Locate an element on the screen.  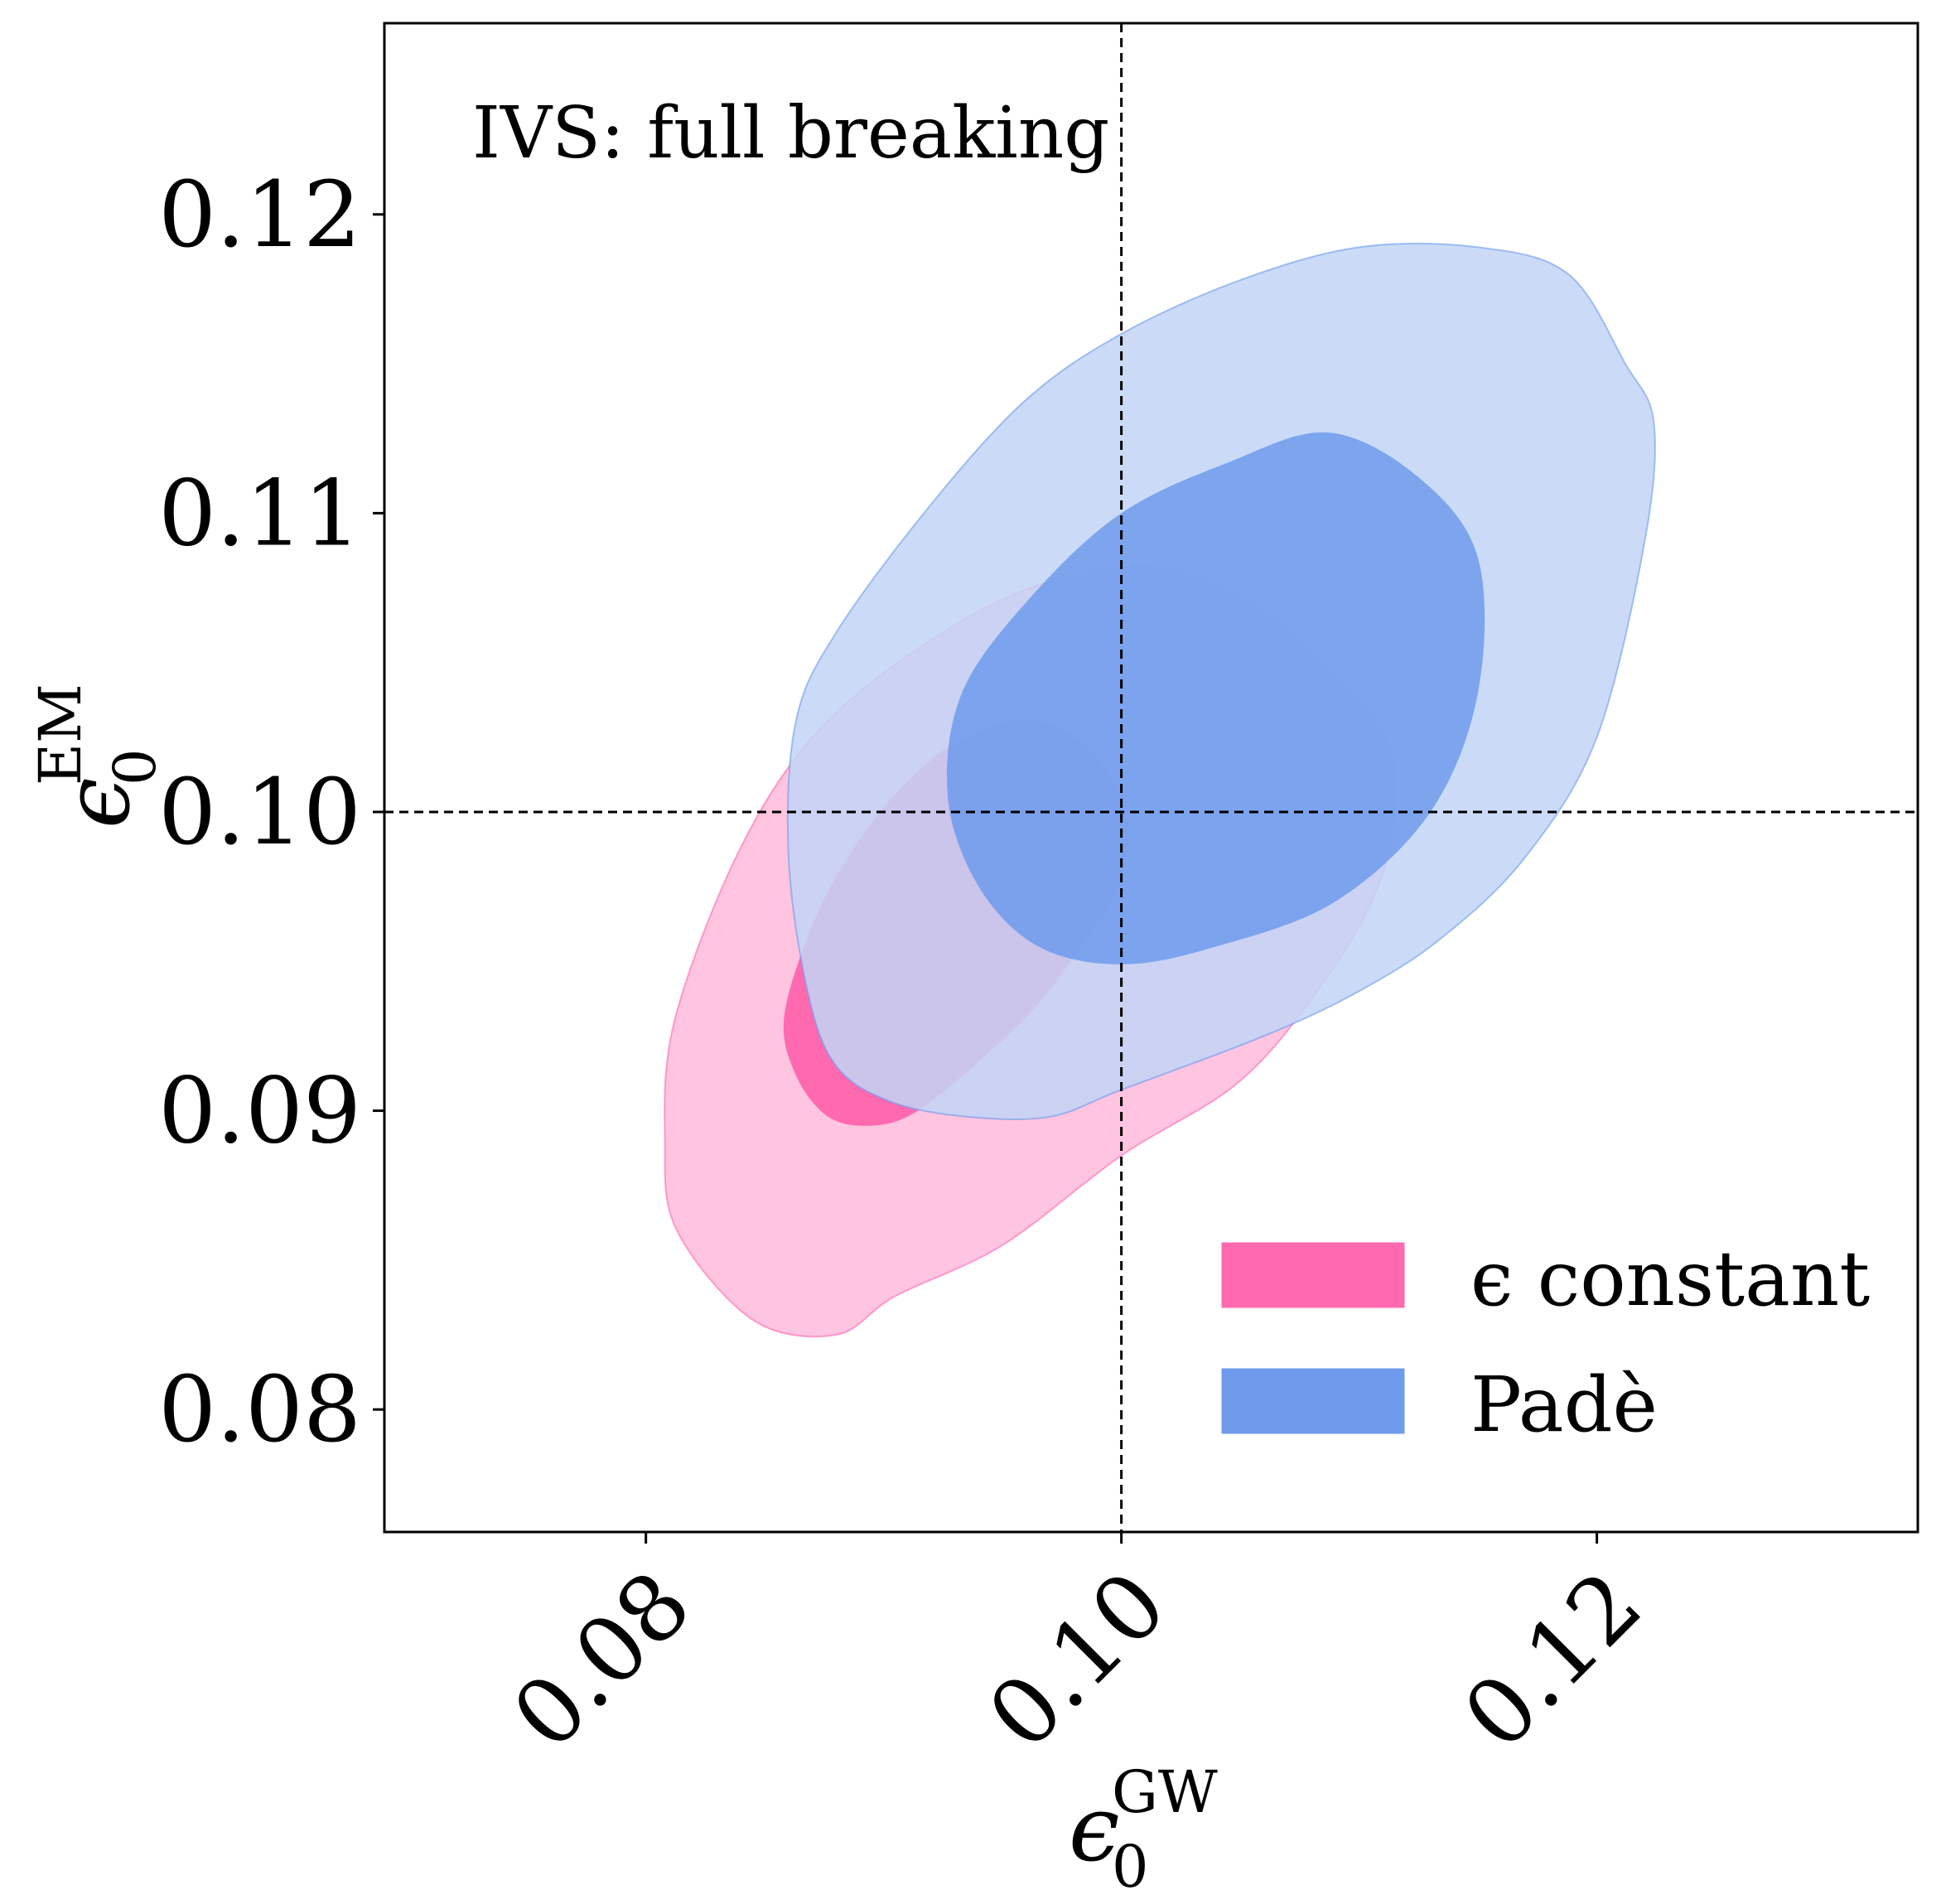
legend: ϵ constant Padè is located at coordinates (1545, 1342).